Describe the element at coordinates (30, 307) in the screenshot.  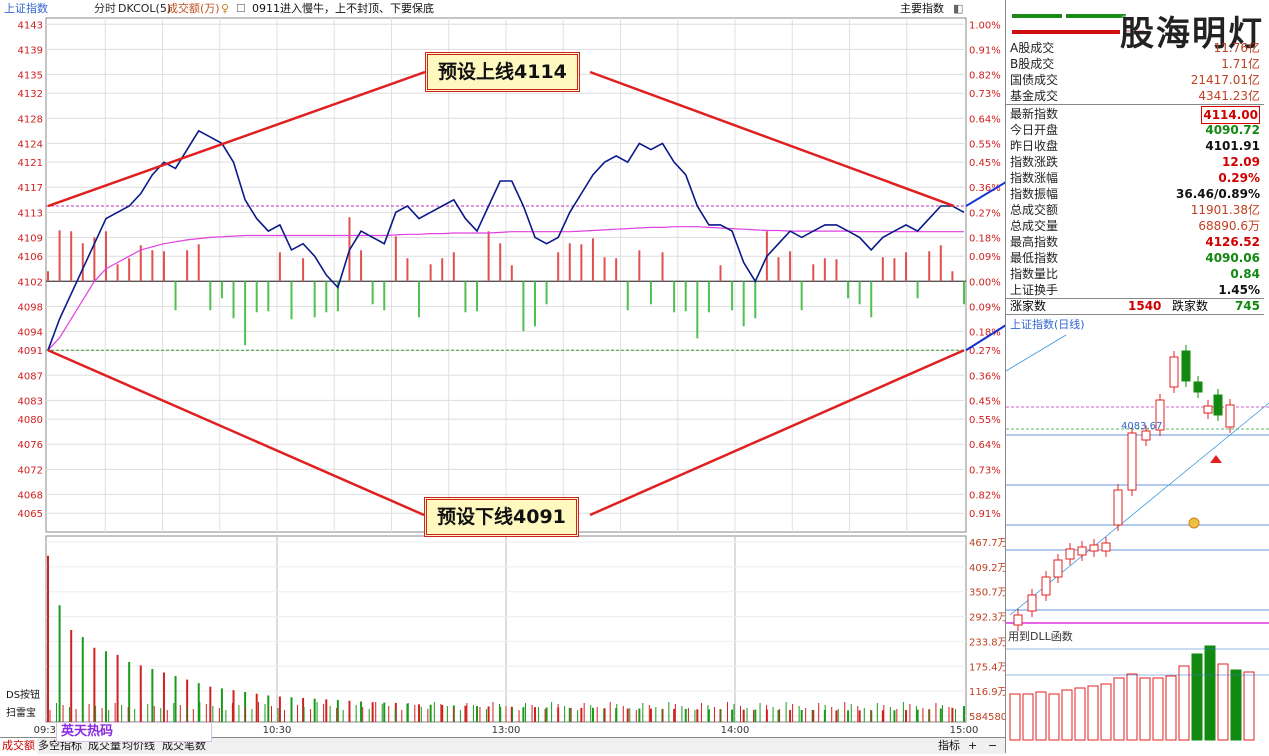
I see `y-tick-label-12: 4098` at that location.